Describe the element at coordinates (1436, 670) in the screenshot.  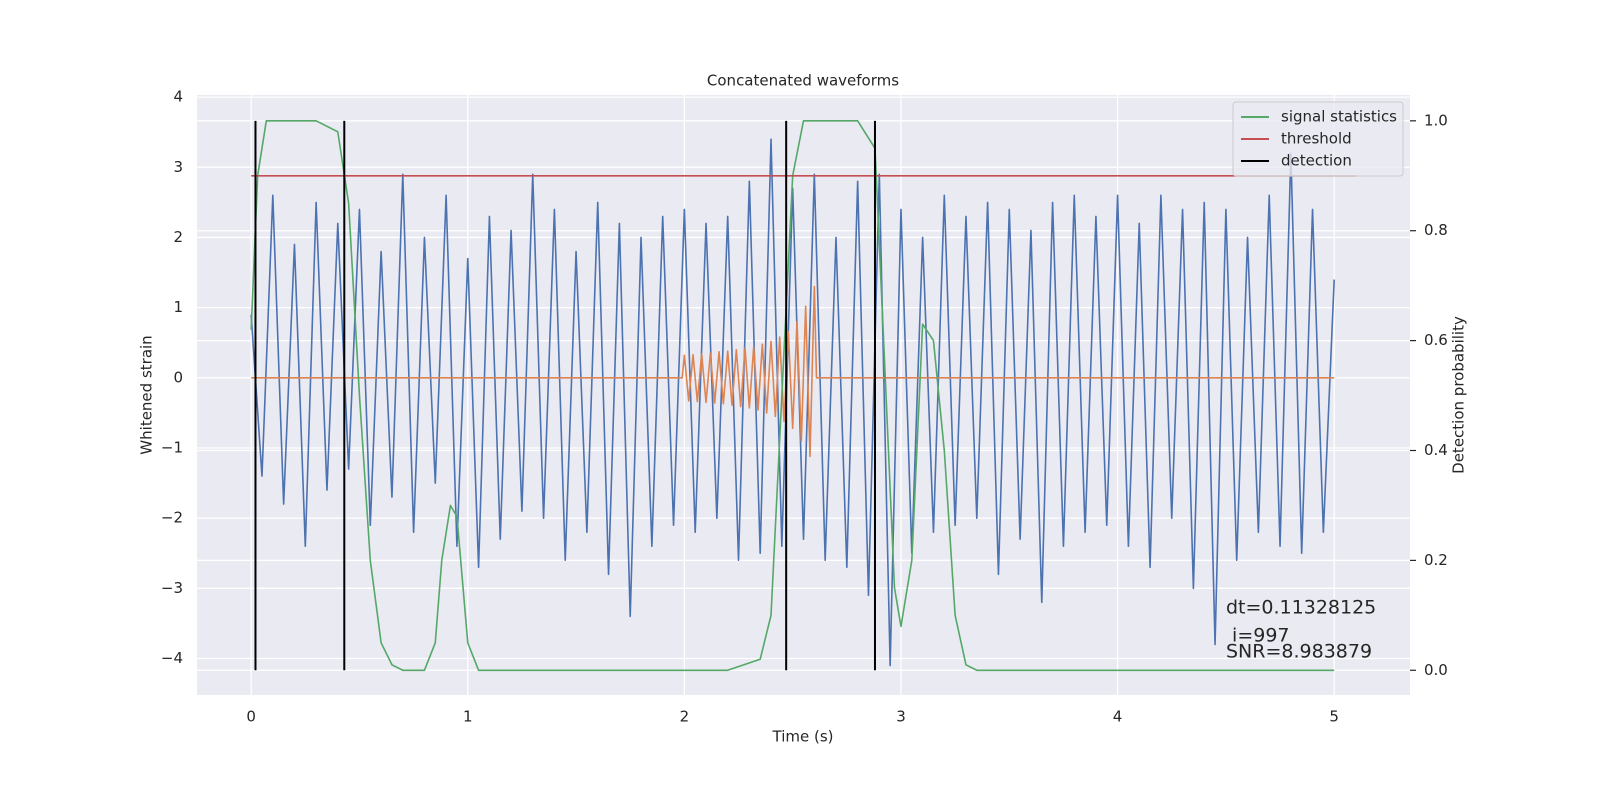
I see `y2-tick-label: 0.0` at that location.